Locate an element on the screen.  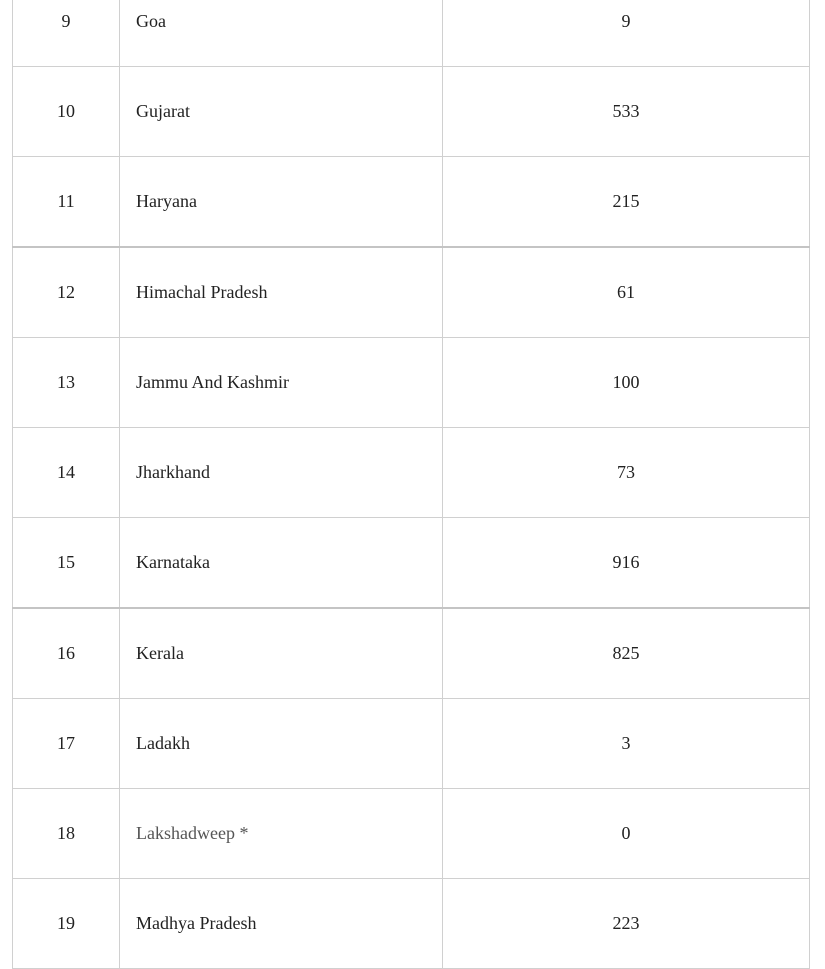
state-name-cell: Madhya Pradesh is located at coordinates (281, 923).